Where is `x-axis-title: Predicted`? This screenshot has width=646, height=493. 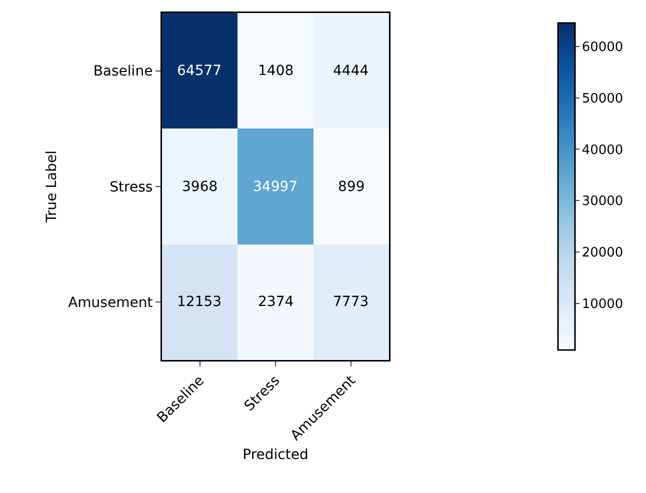 x-axis-title: Predicted is located at coordinates (275, 454).